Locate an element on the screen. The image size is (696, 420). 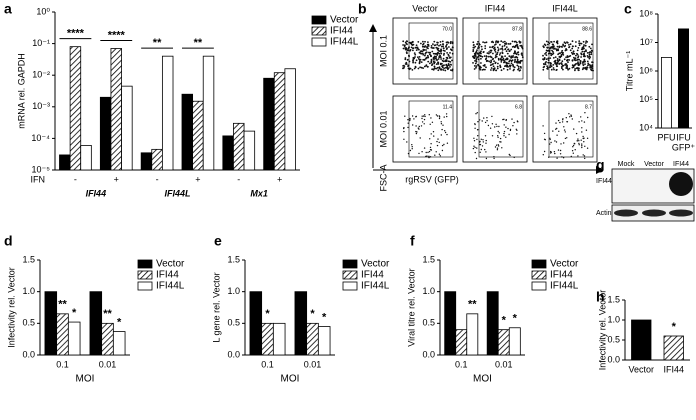
x-tick-sublabel: GFP⁺ is located at coordinates (684, 147).